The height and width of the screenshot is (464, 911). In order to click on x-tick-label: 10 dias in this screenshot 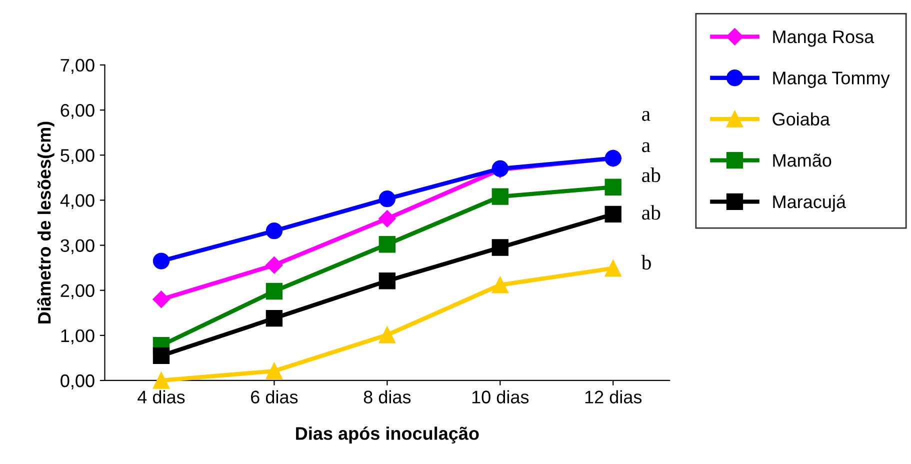, I will do `click(500, 397)`.